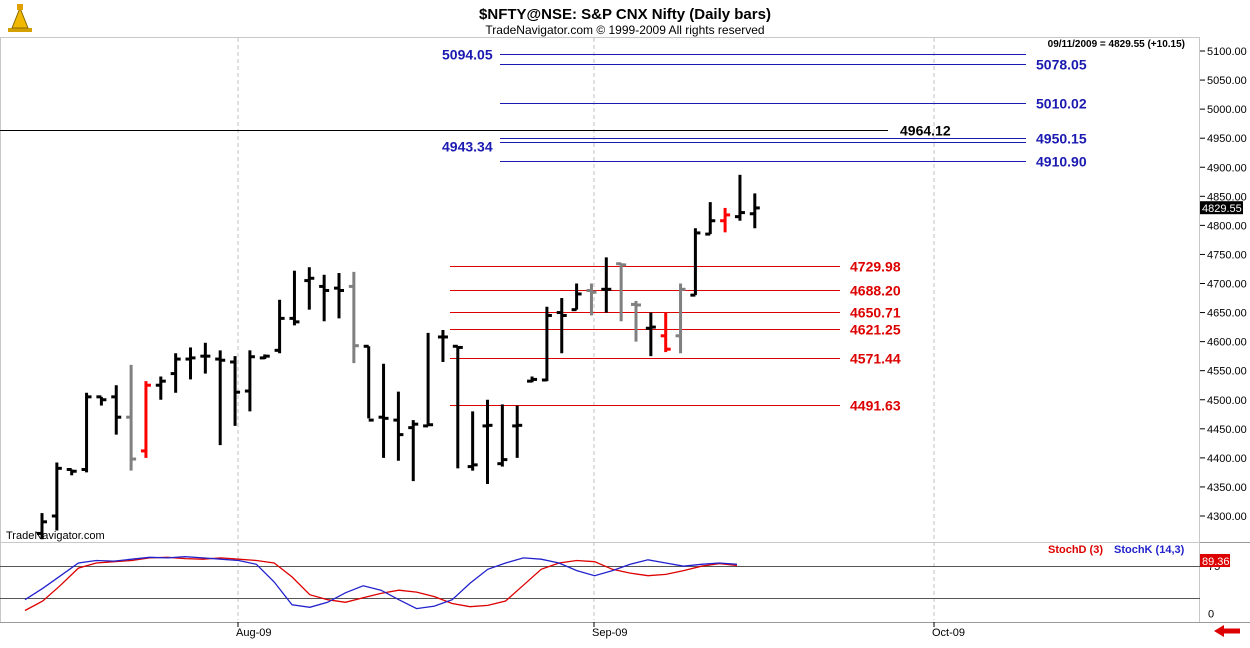 Image resolution: width=1250 pixels, height=648 pixels. I want to click on y-tick-label: 4650.00, so click(1227, 314).